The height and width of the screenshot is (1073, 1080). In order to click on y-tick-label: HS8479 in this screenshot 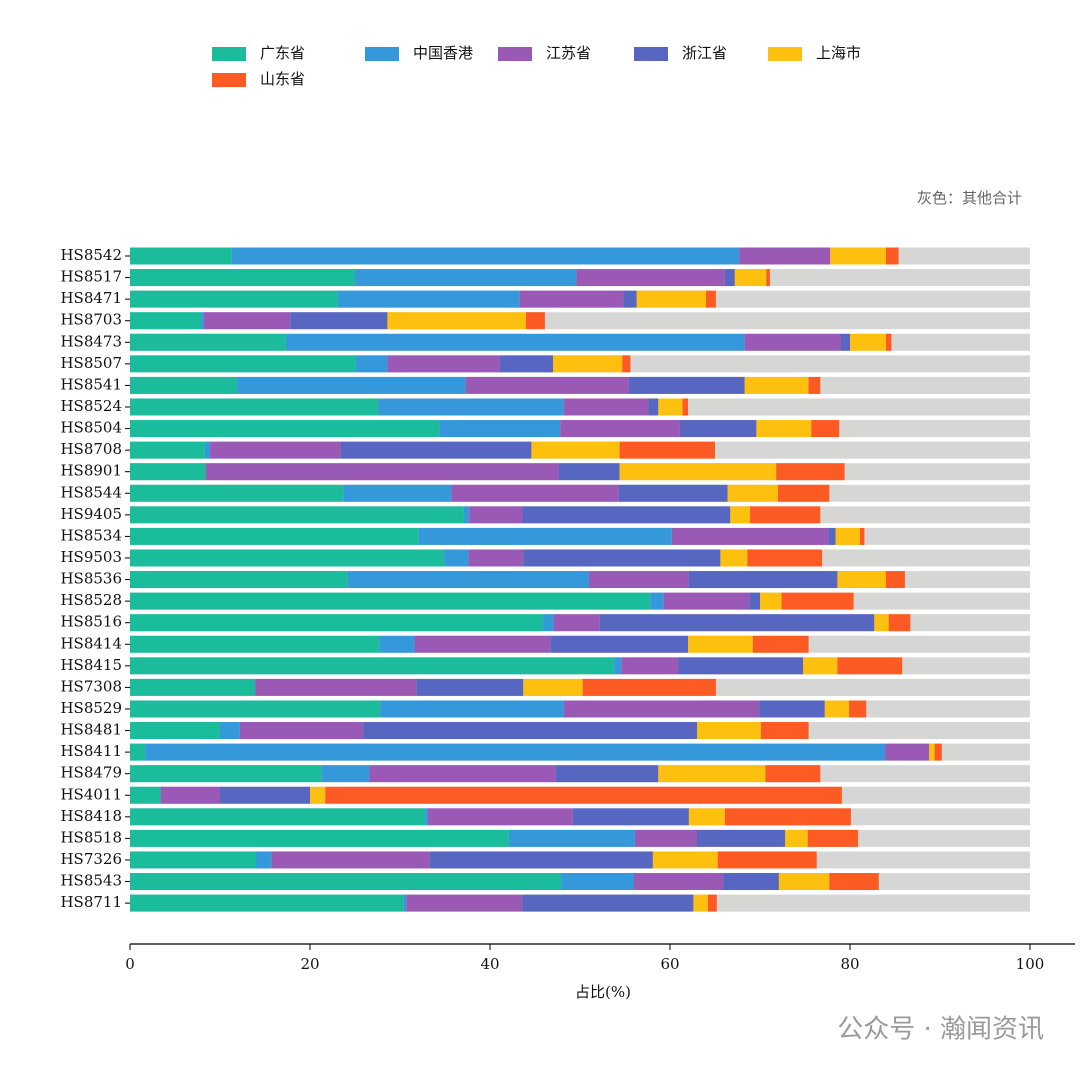, I will do `click(91, 773)`.